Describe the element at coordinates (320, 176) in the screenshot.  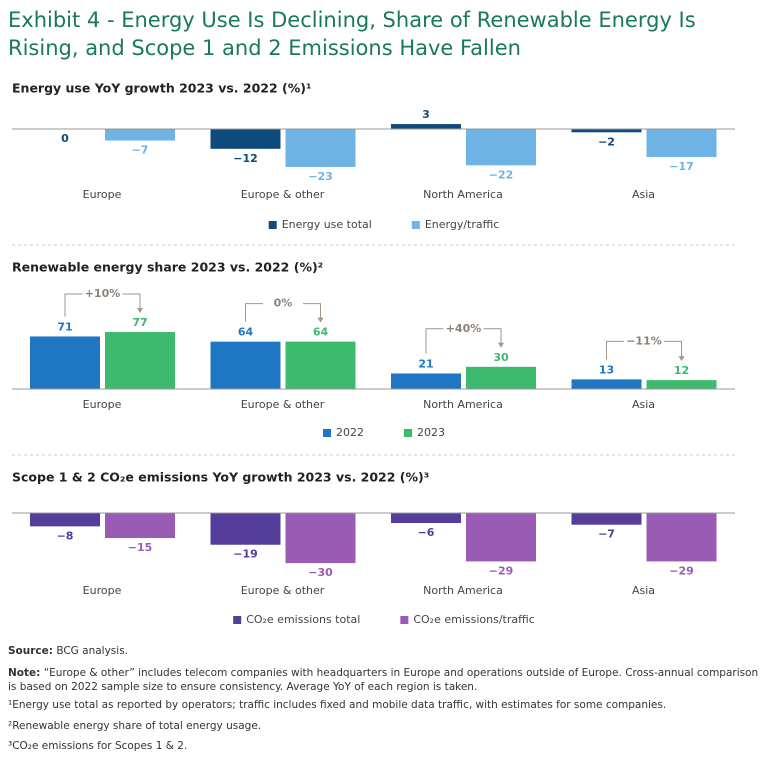
I see `value-label: −23` at that location.